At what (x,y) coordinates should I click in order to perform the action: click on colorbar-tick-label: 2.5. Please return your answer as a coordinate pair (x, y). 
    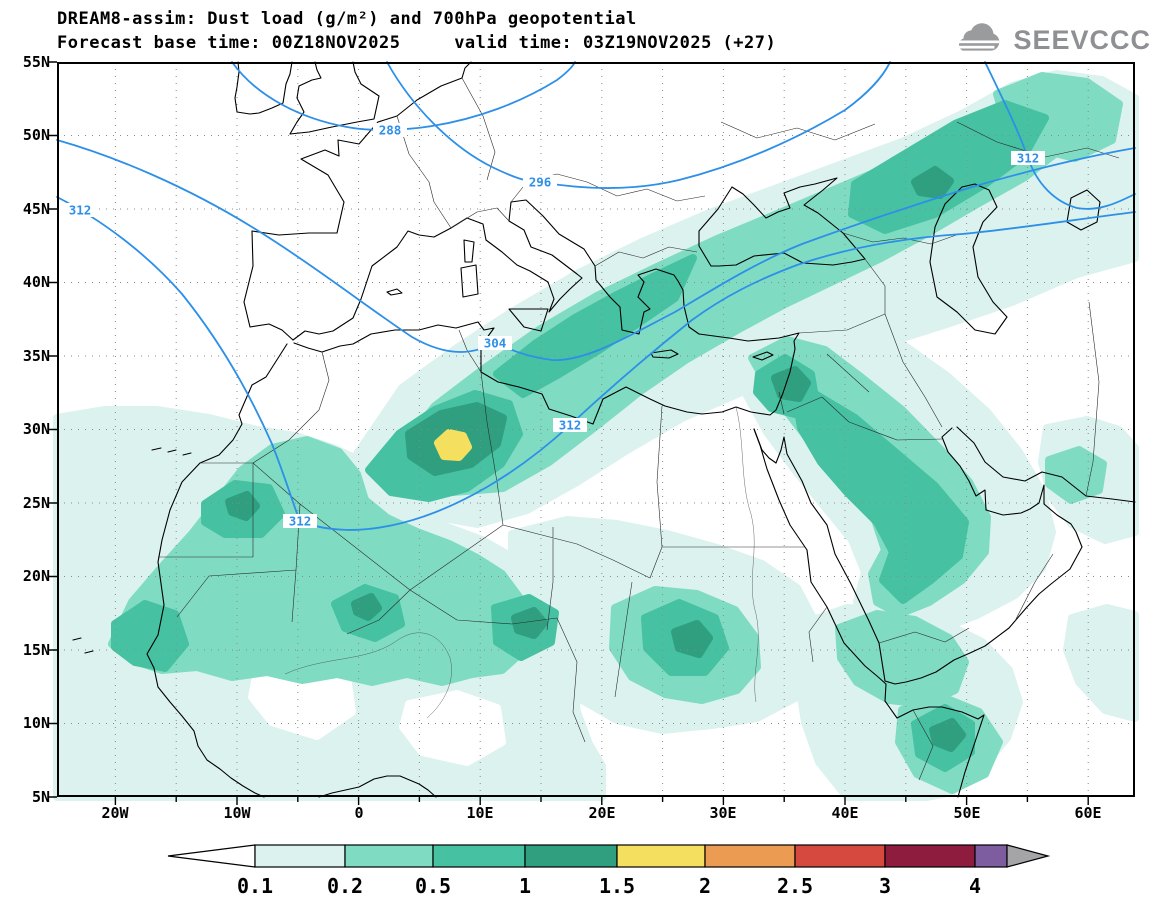
    Looking at the image, I should click on (795, 886).